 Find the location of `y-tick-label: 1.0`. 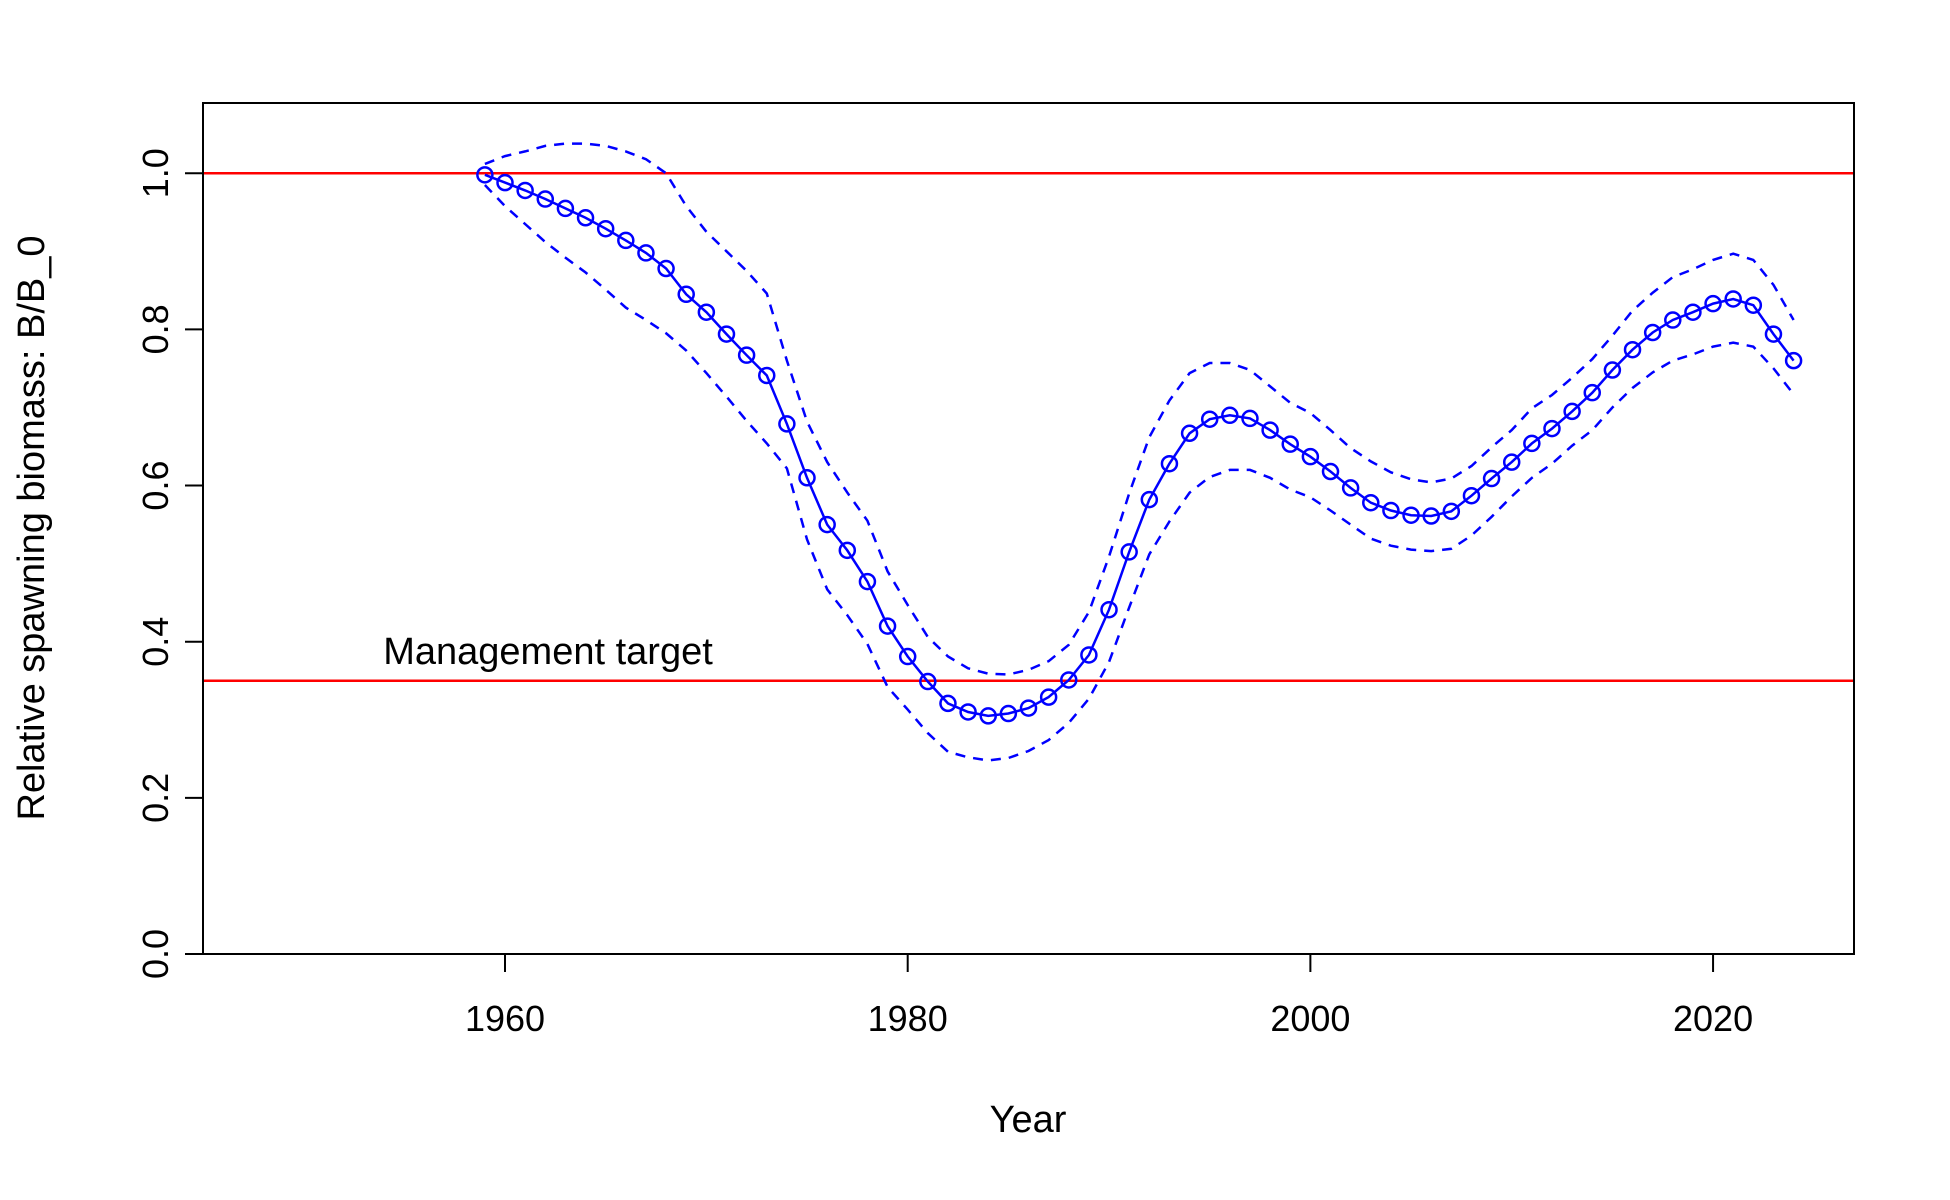

y-tick-label: 1.0 is located at coordinates (155, 173).